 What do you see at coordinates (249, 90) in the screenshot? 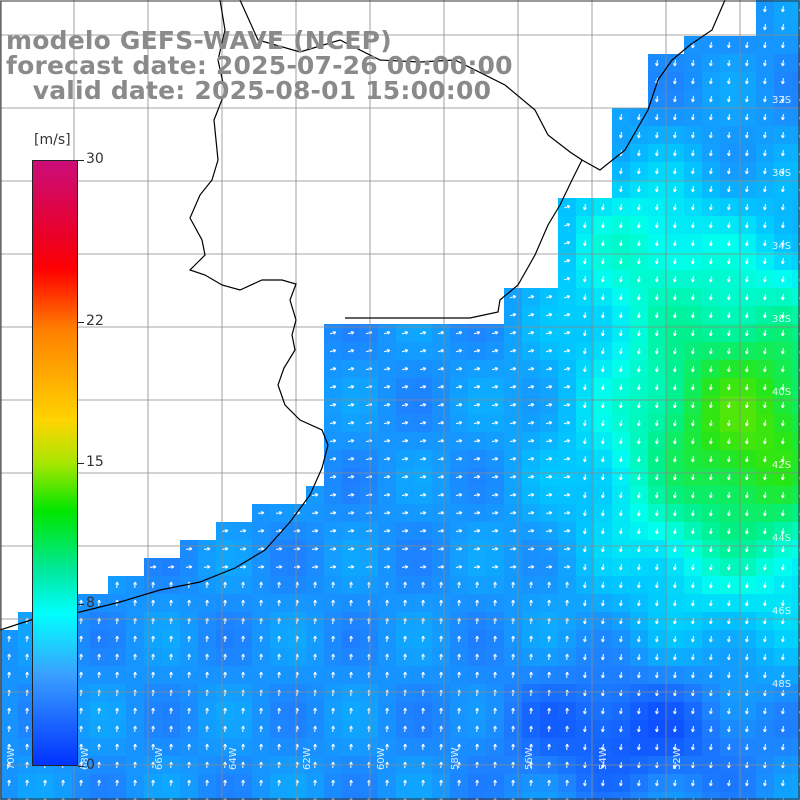
I see `valid-date: valid date: 2025-08-01 15:00:00` at bounding box center [249, 90].